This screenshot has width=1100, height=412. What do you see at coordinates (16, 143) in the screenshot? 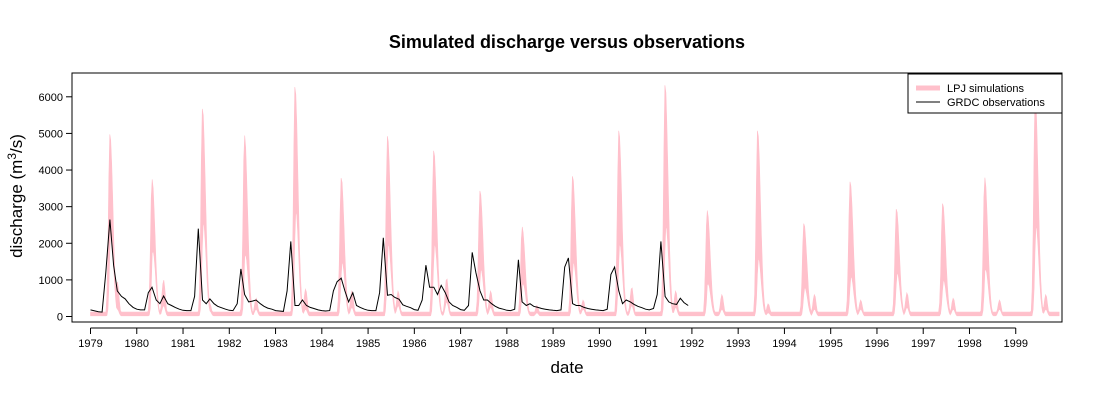
I see `y-axis-label-tail: /s)` at bounding box center [16, 143].